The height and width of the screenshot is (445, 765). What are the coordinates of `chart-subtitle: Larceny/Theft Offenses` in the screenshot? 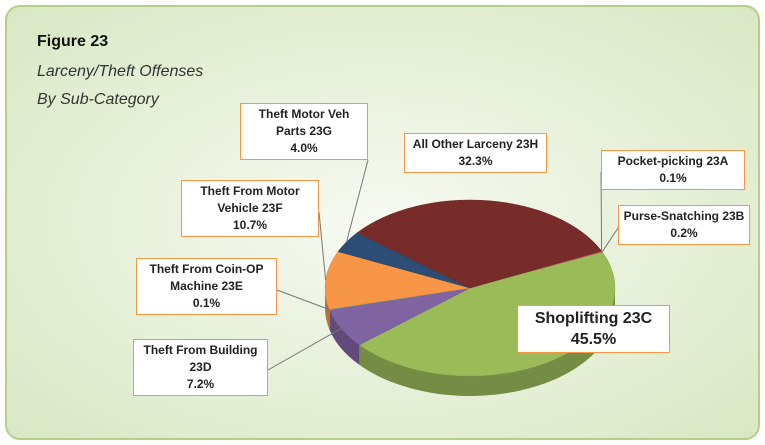 It's located at (120, 71).